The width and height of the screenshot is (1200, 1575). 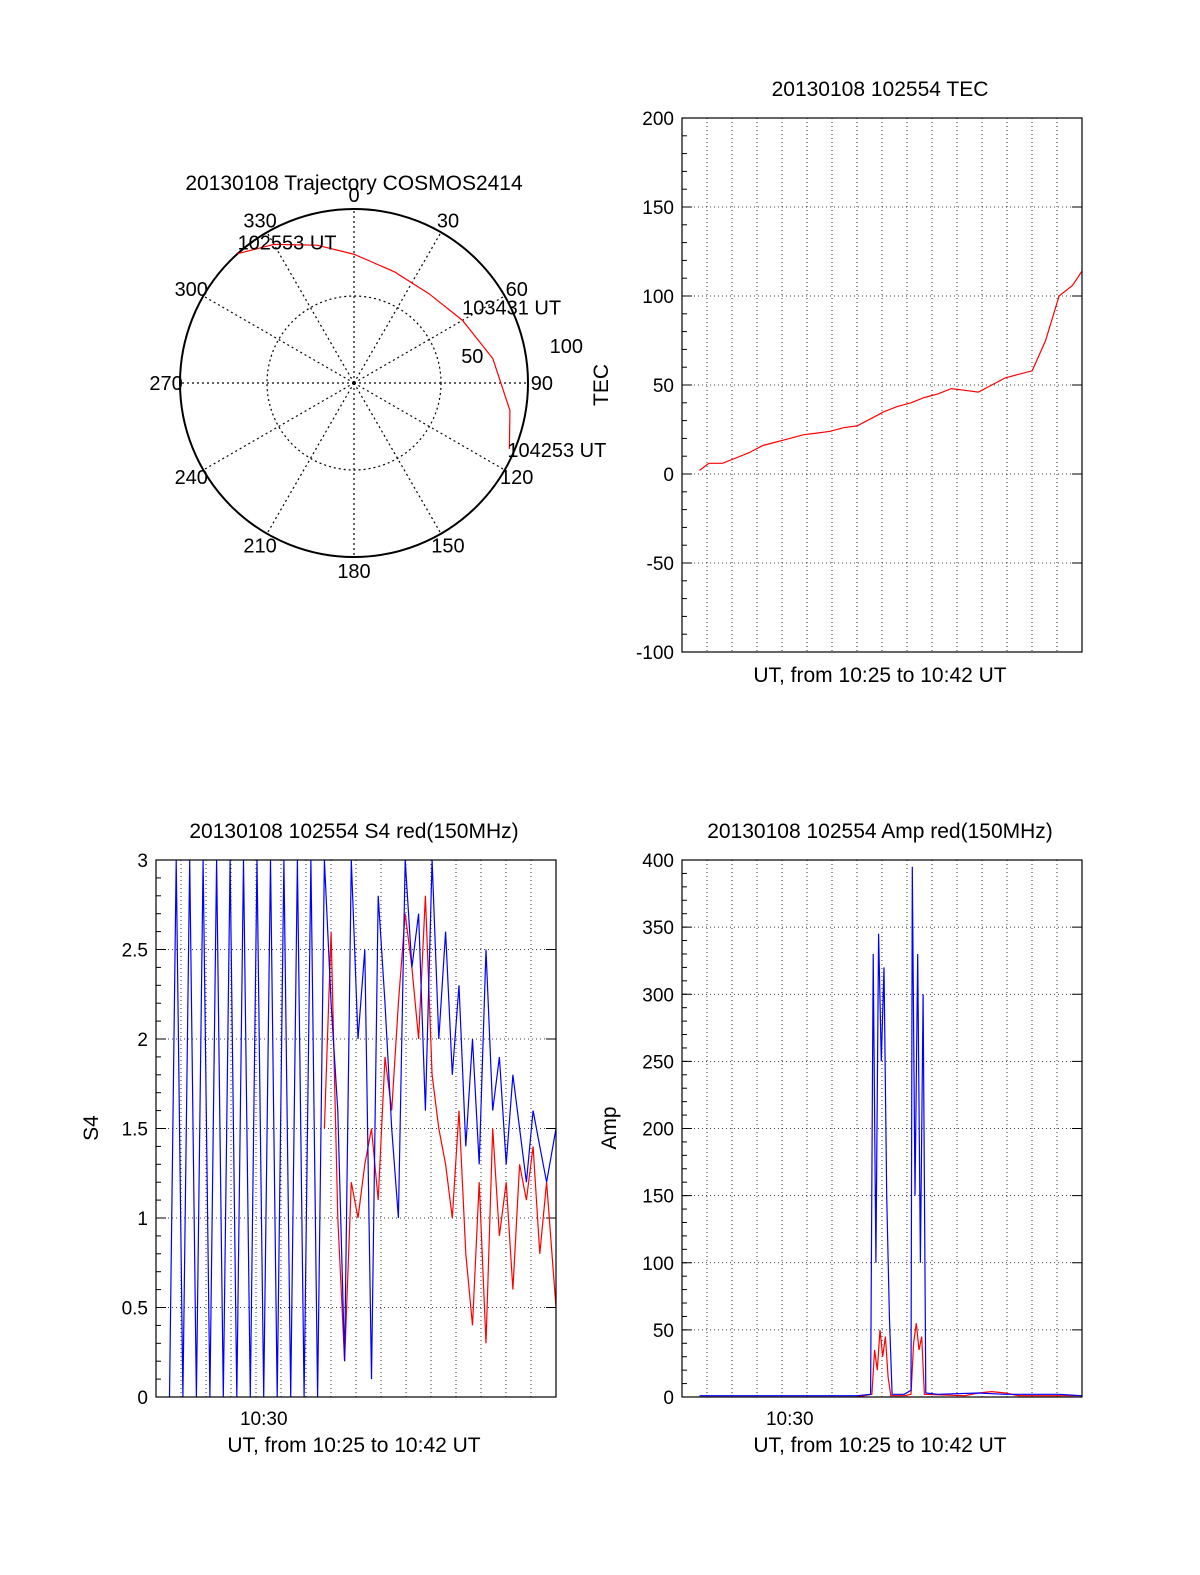 I want to click on y-tick-label: 2.5, so click(x=135, y=951).